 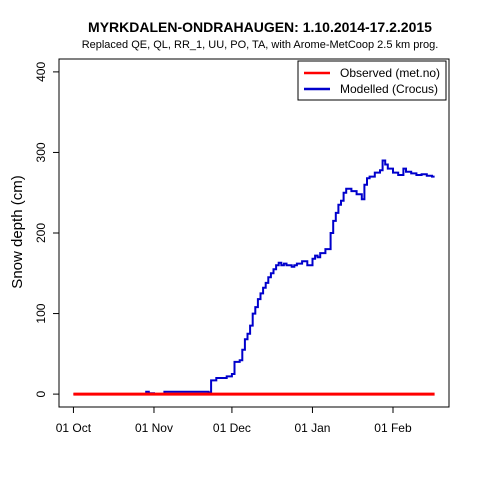 I want to click on legend-label-observed: Observed (met.no), so click(x=390, y=73).